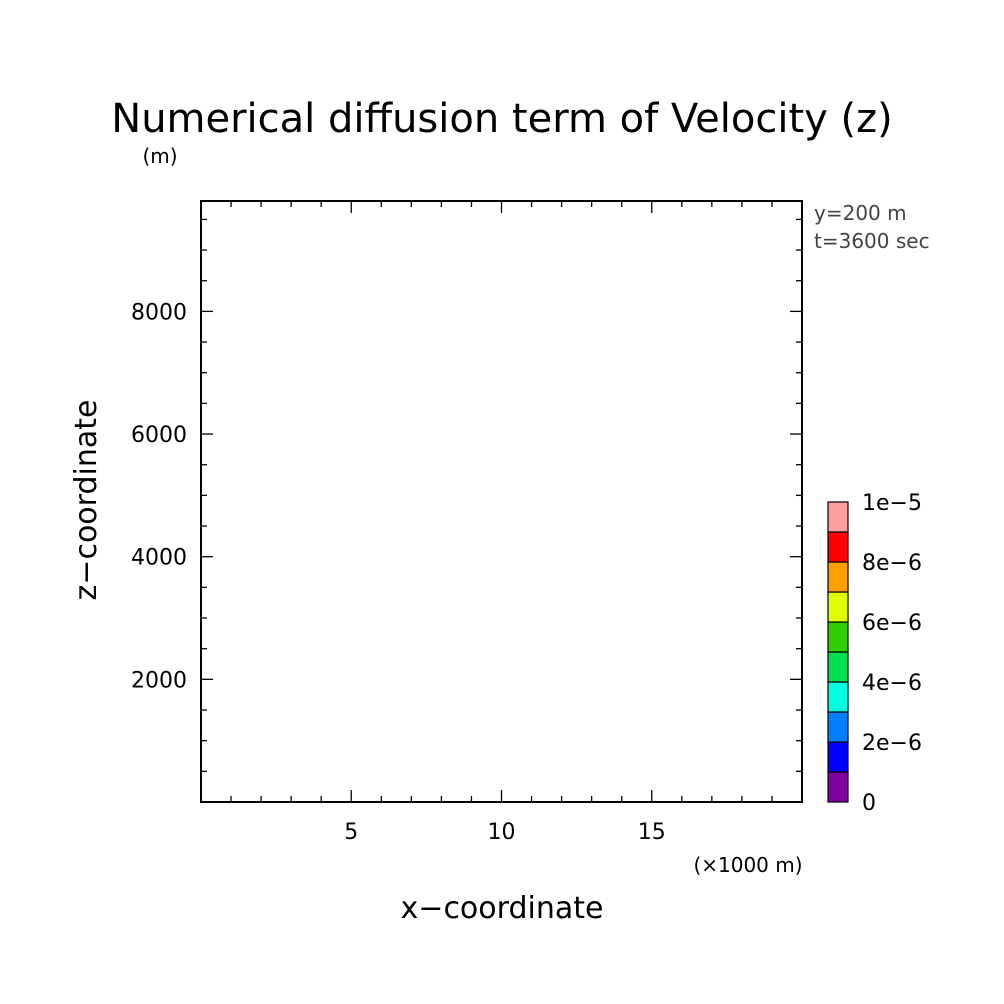 This screenshot has width=1004, height=1004. I want to click on chart-title: Numerical diffusion term of Velocity (z), so click(501, 119).